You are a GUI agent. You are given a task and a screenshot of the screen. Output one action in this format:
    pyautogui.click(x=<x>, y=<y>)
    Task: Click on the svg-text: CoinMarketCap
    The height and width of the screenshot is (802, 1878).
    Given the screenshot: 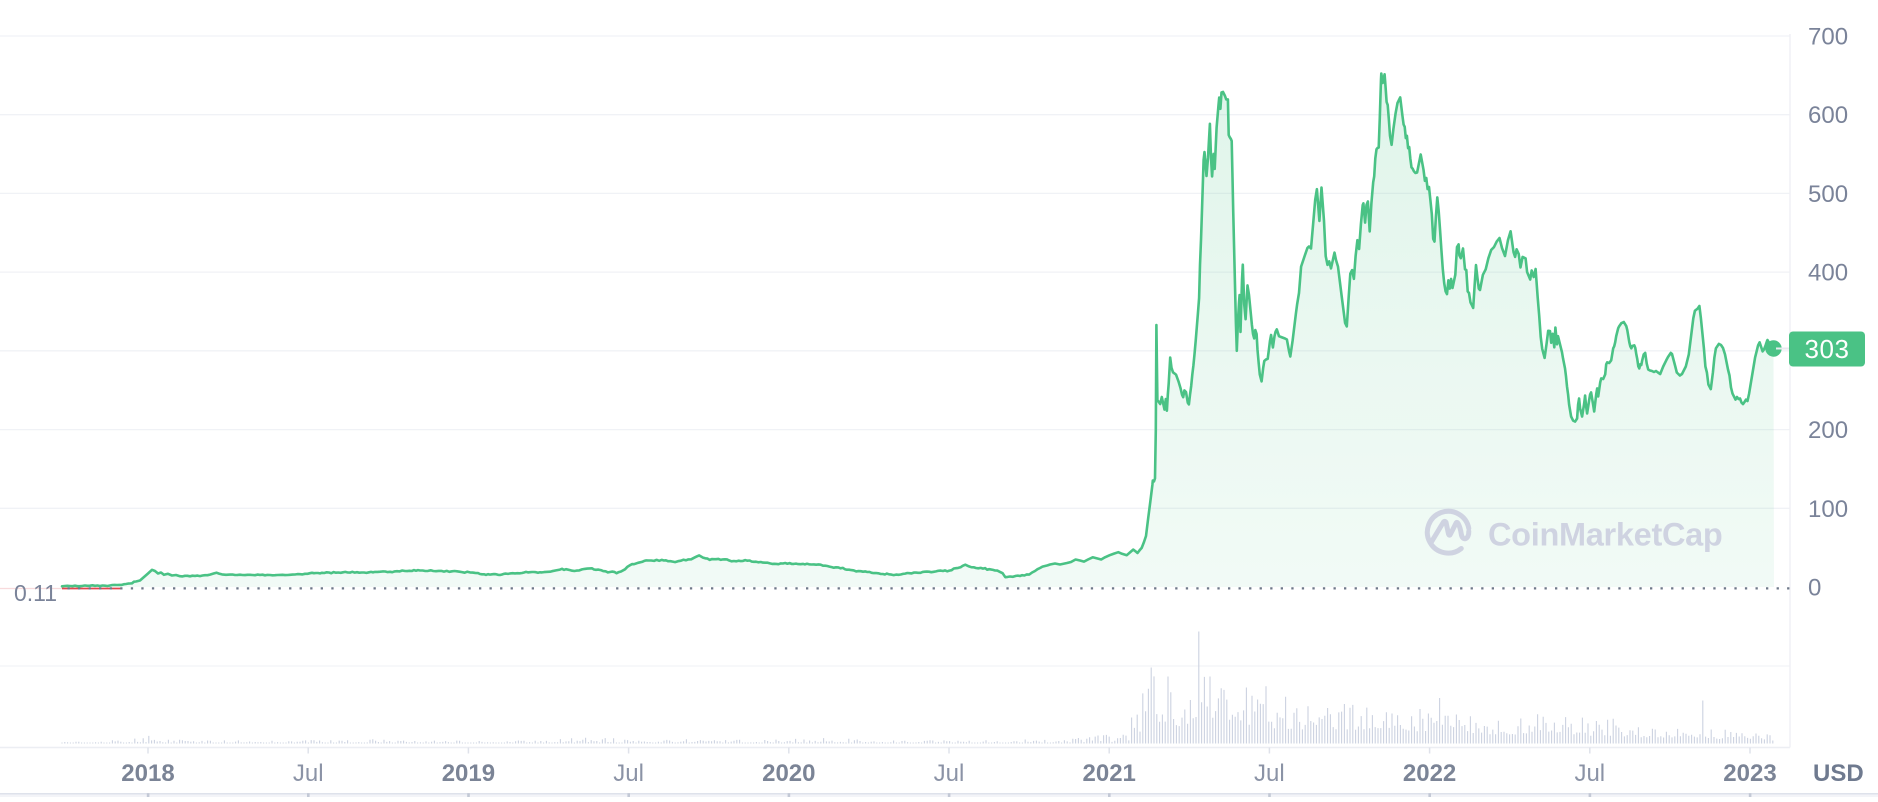 What is the action you would take?
    pyautogui.click(x=1605, y=535)
    